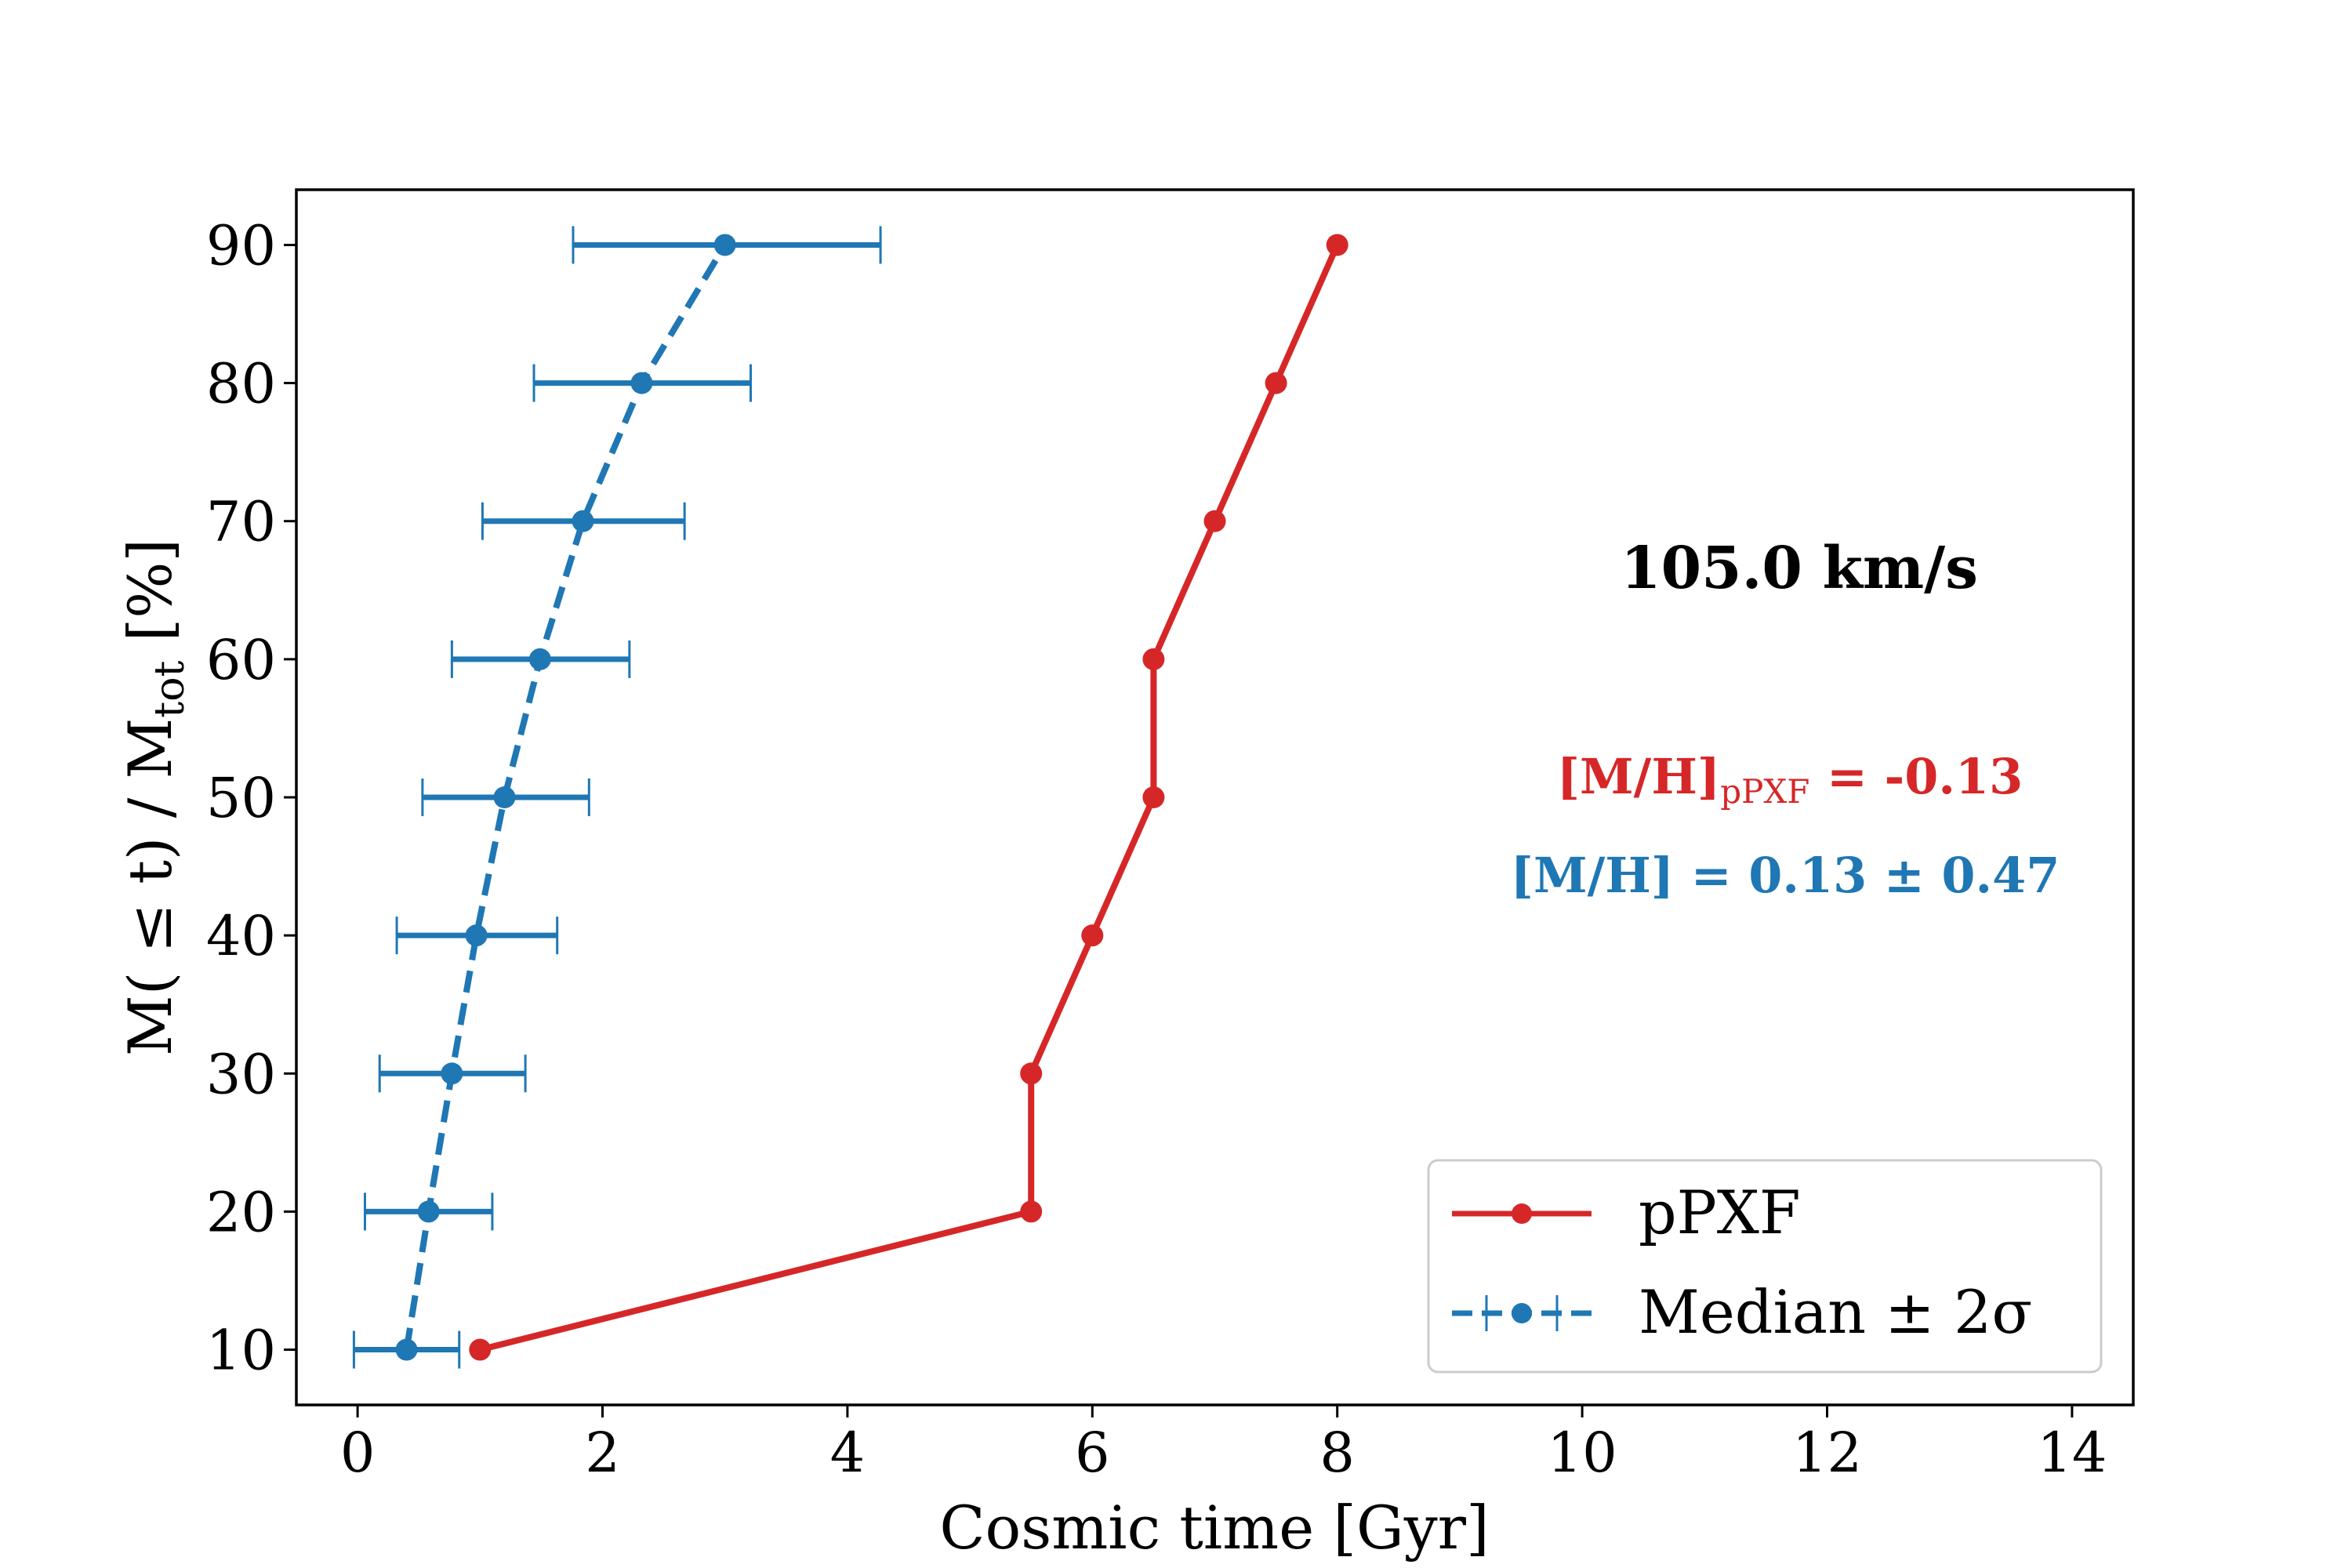  What do you see at coordinates (1916, 776) in the screenshot?
I see `mh-ppxf-tail: = -0.13` at bounding box center [1916, 776].